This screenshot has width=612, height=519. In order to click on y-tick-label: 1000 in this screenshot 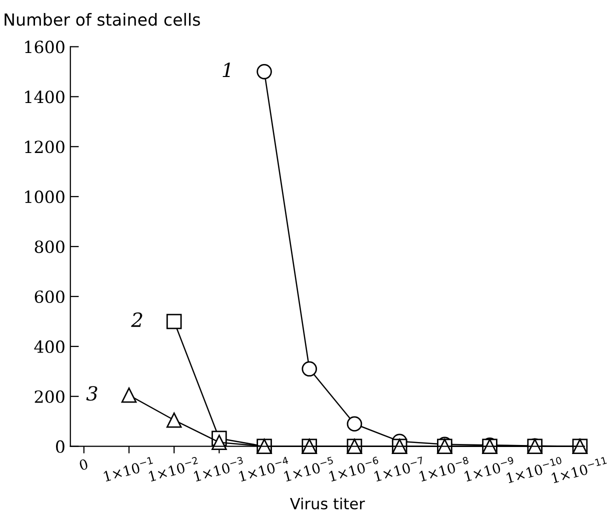, I will do `click(44, 197)`.